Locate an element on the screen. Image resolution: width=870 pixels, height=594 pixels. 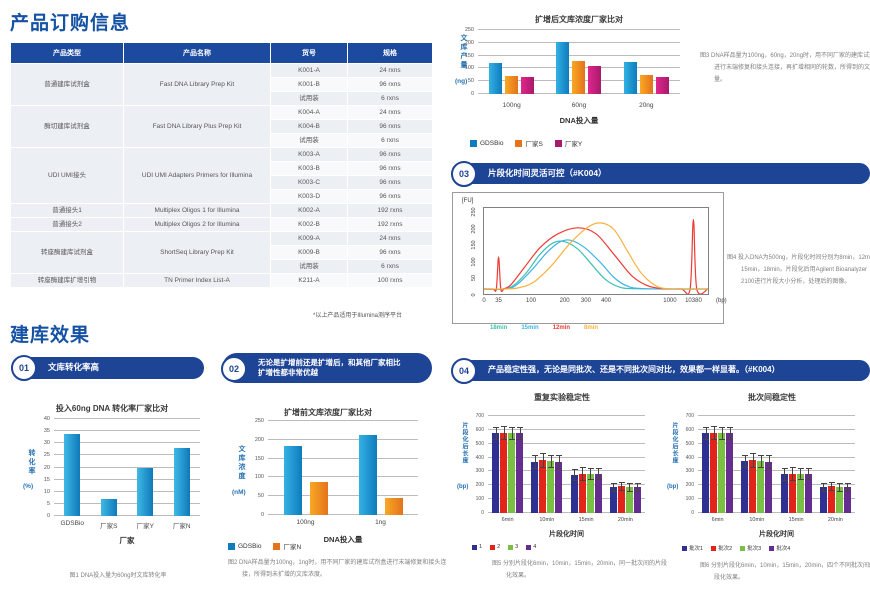
trace-svg is located at coordinates (596, 256).